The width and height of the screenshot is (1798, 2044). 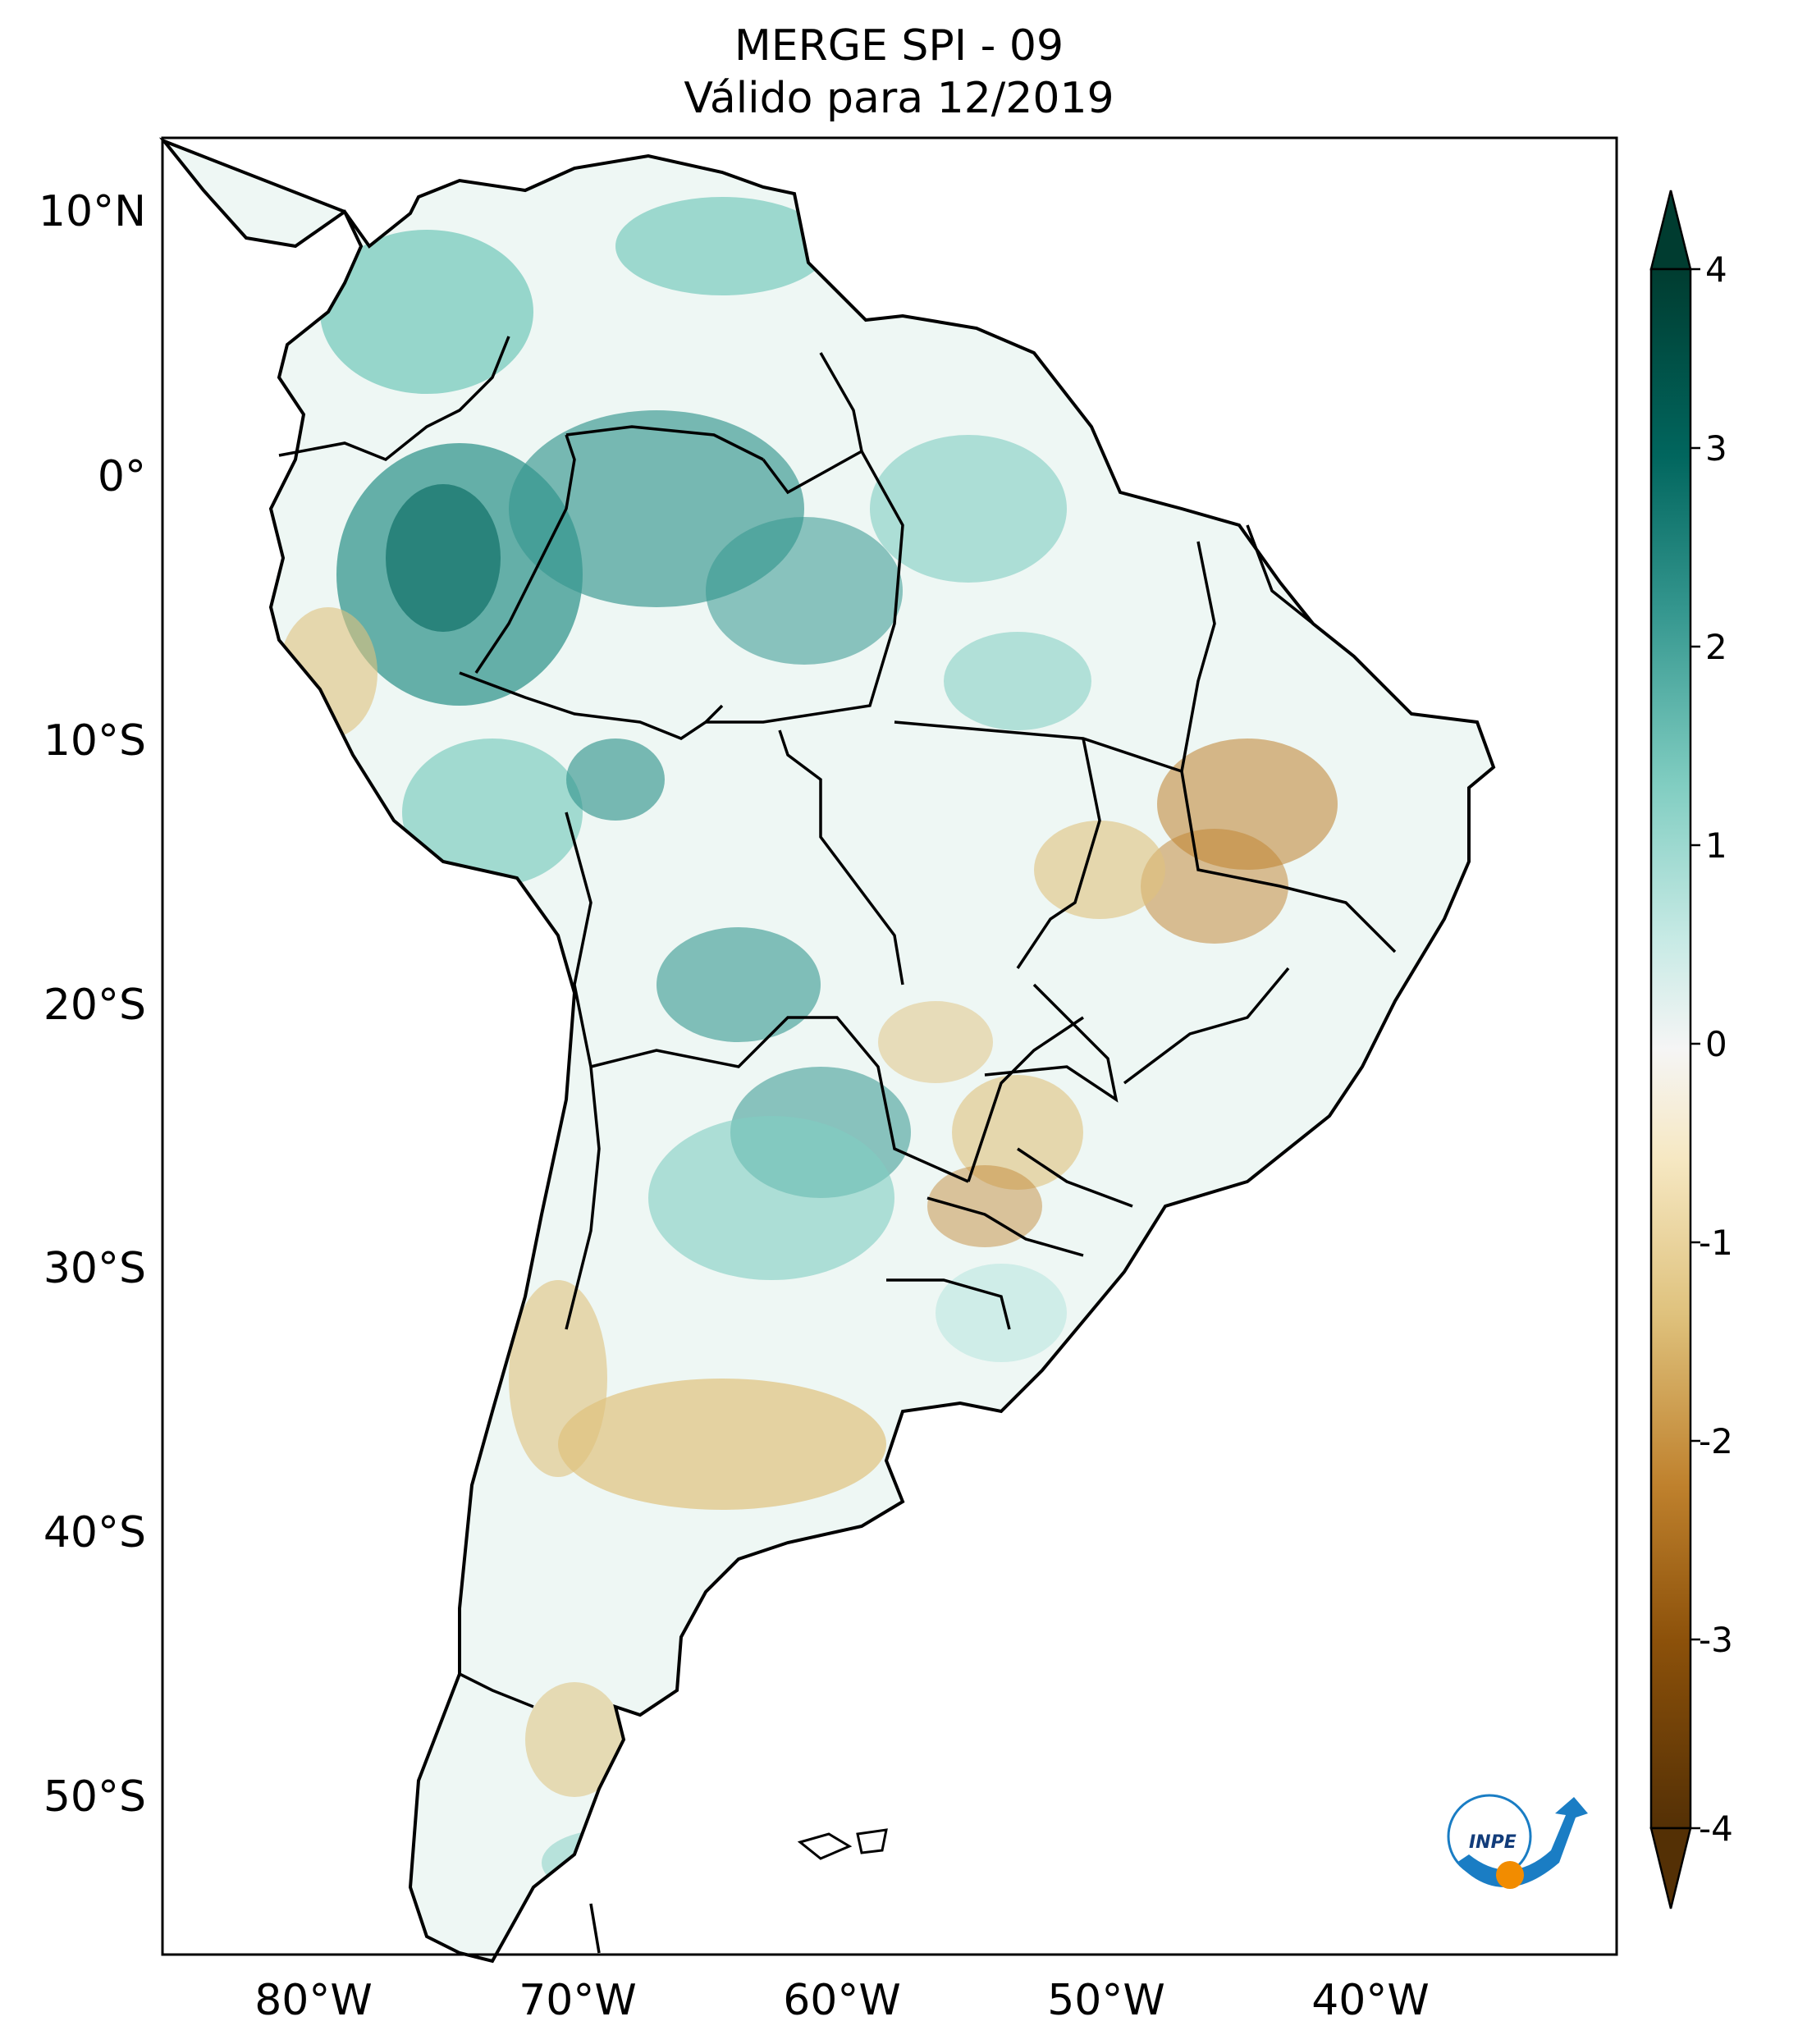 I want to click on logo-dot, so click(x=1510, y=1875).